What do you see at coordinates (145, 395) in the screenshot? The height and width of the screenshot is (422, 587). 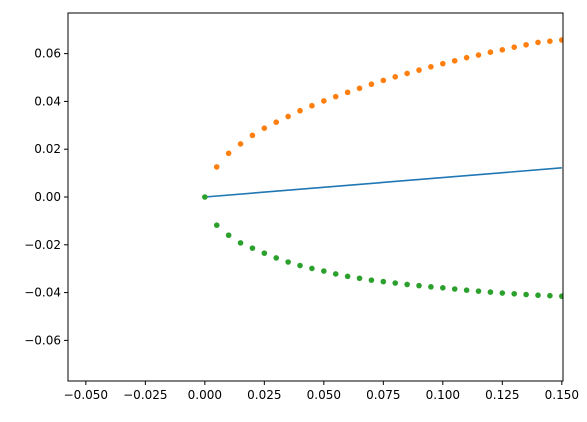 I see `x-tick-label: −0.025` at bounding box center [145, 395].